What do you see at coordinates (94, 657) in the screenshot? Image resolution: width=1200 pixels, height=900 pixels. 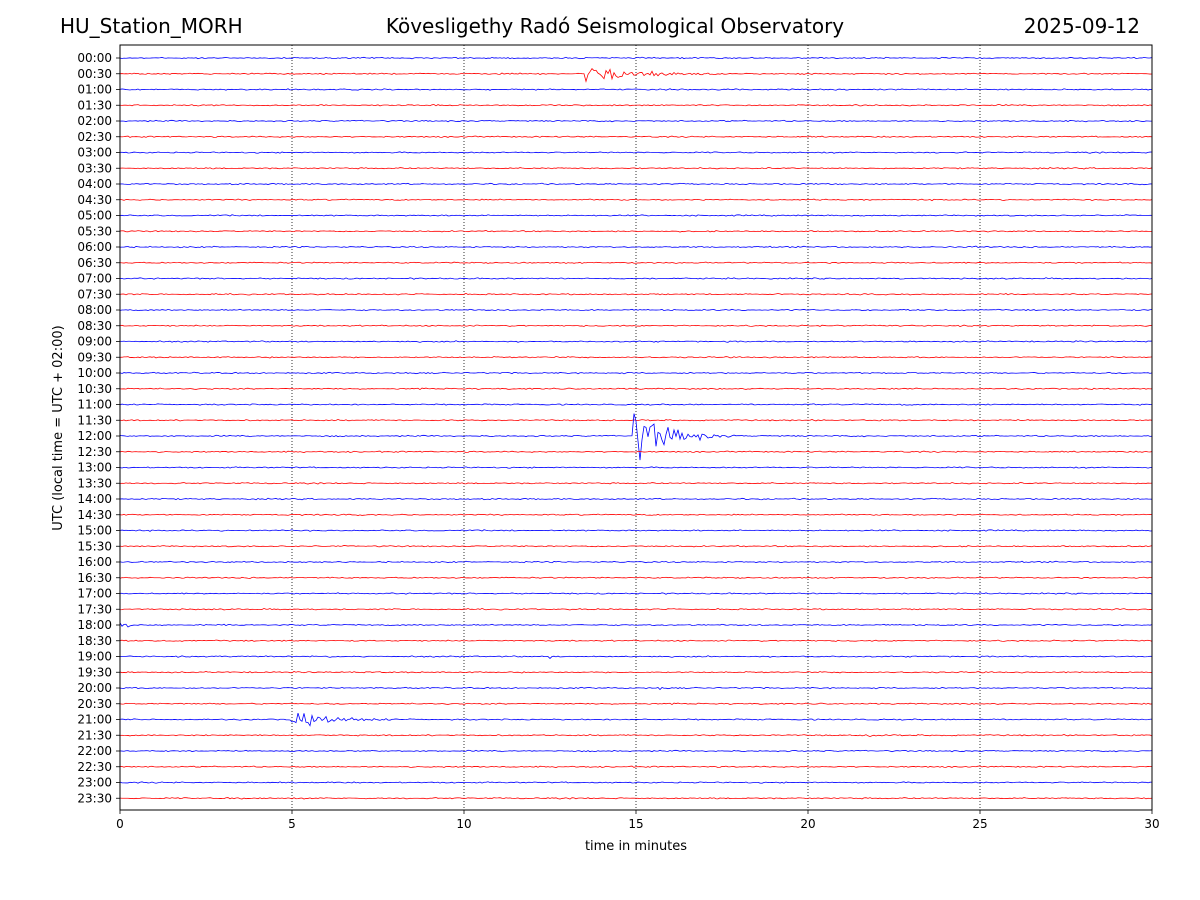 I see `row-label-1900: 19:00` at bounding box center [94, 657].